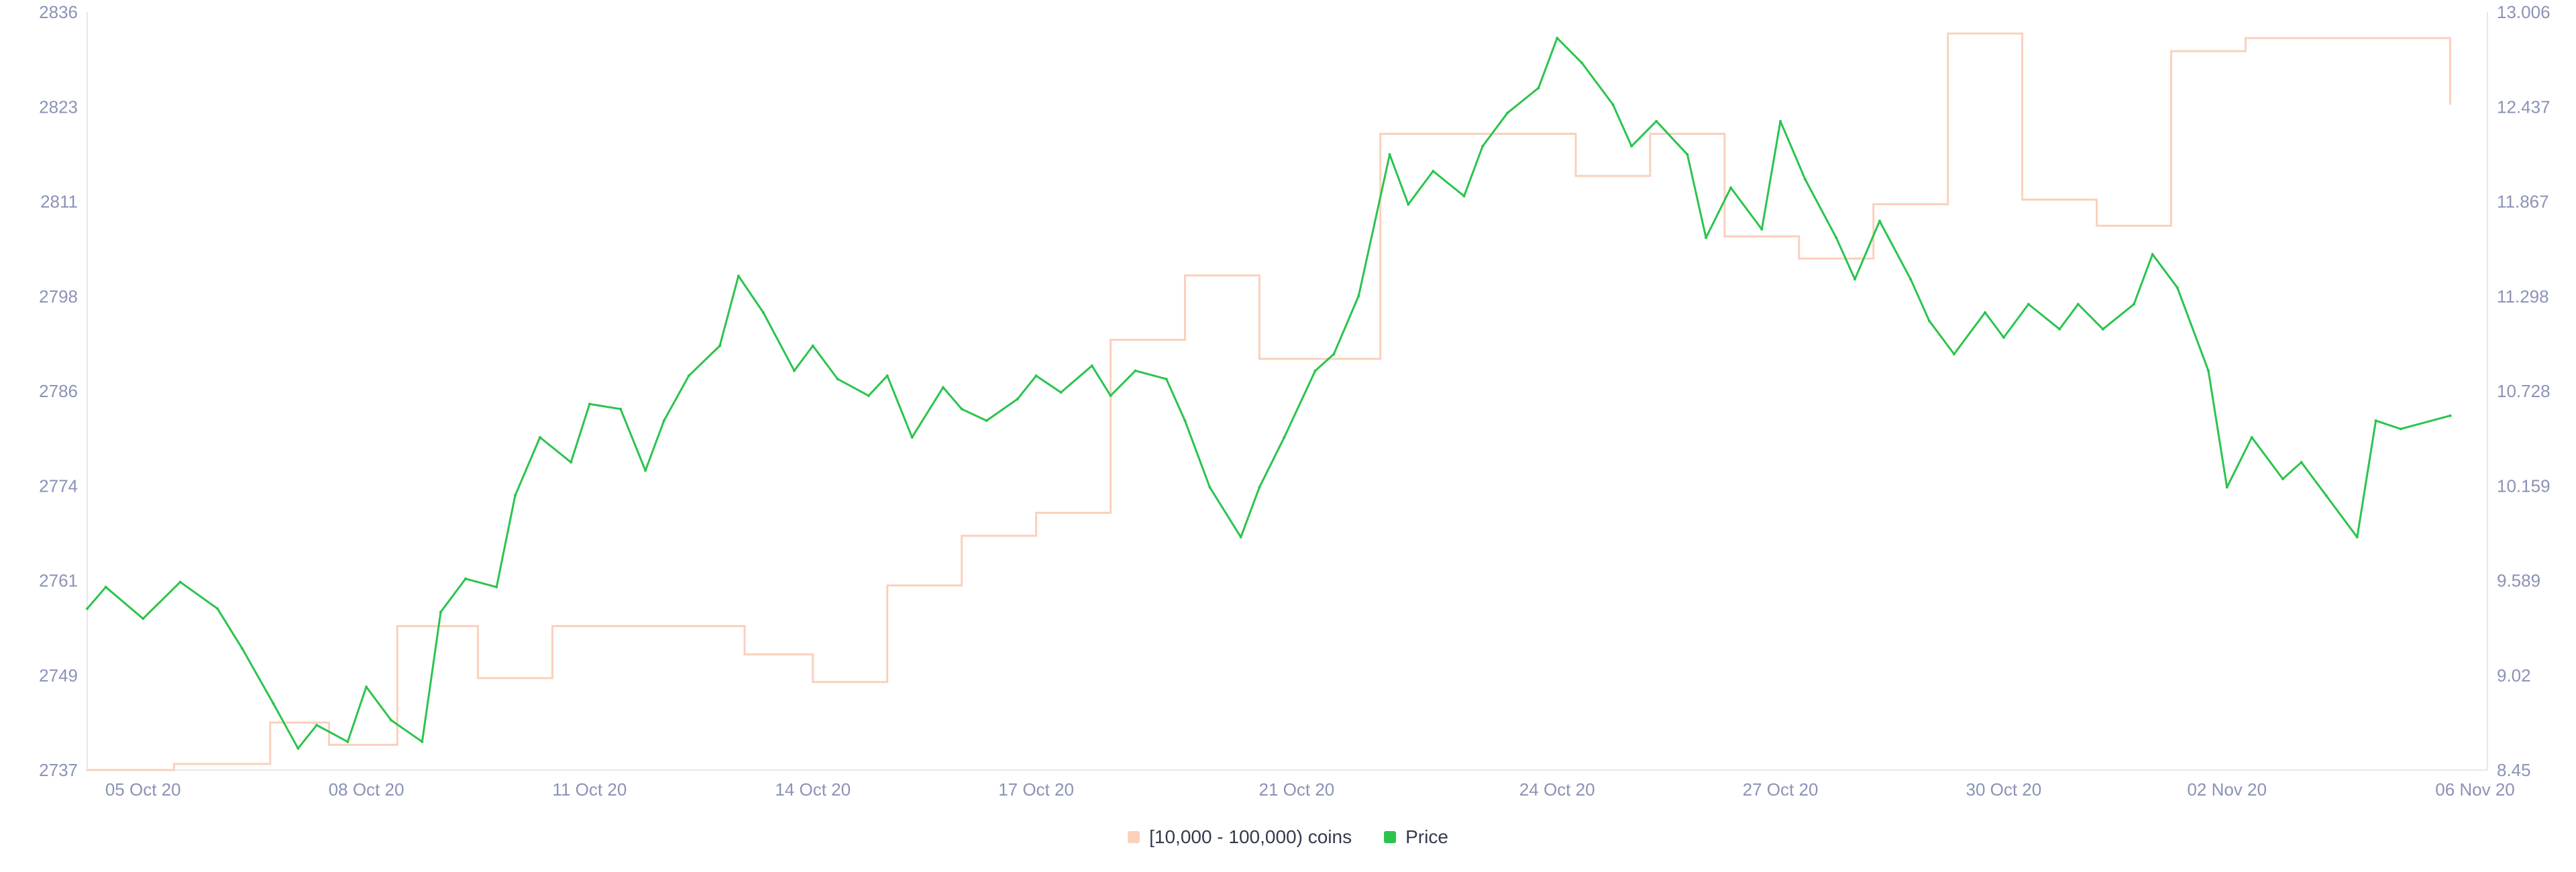 This screenshot has height=872, width=2576. I want to click on y-left-tick-label: 2836, so click(58, 12).